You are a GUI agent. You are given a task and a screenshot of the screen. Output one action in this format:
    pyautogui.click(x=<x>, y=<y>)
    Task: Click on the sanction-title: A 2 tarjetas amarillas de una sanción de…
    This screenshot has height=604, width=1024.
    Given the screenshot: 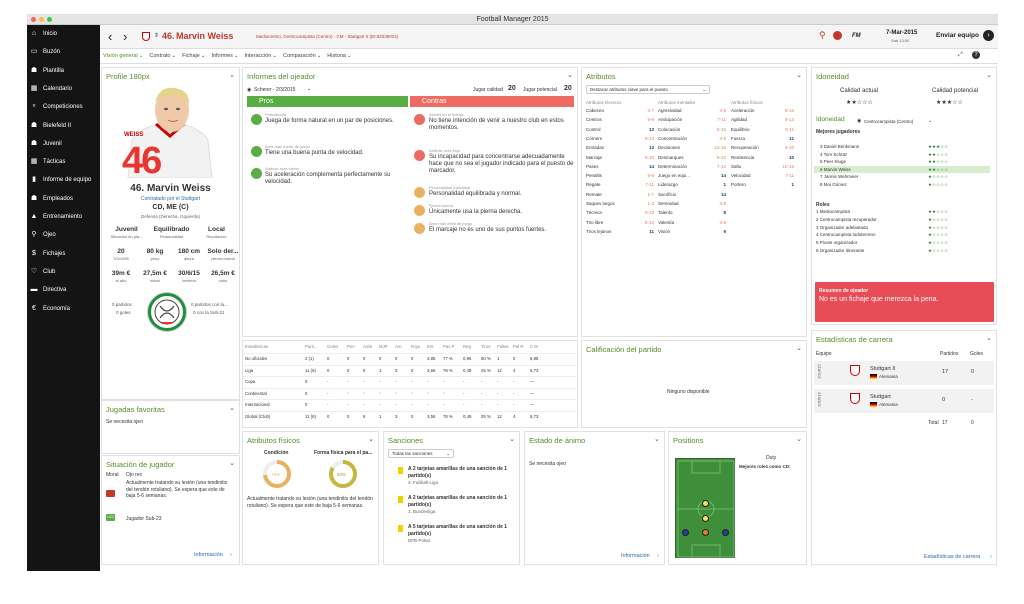 What is the action you would take?
    pyautogui.click(x=458, y=472)
    